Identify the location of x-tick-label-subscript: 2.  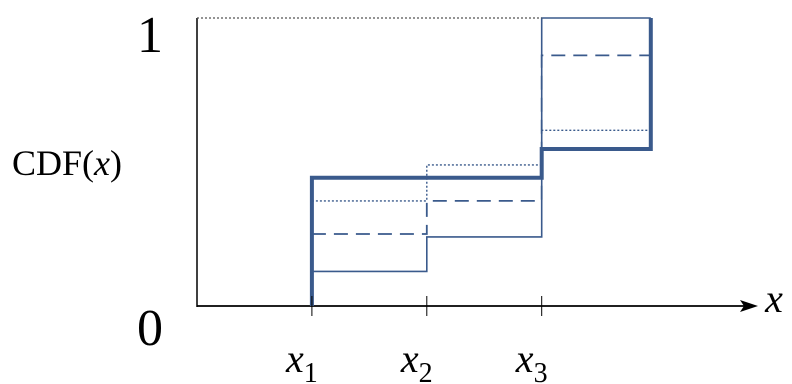
(426, 371).